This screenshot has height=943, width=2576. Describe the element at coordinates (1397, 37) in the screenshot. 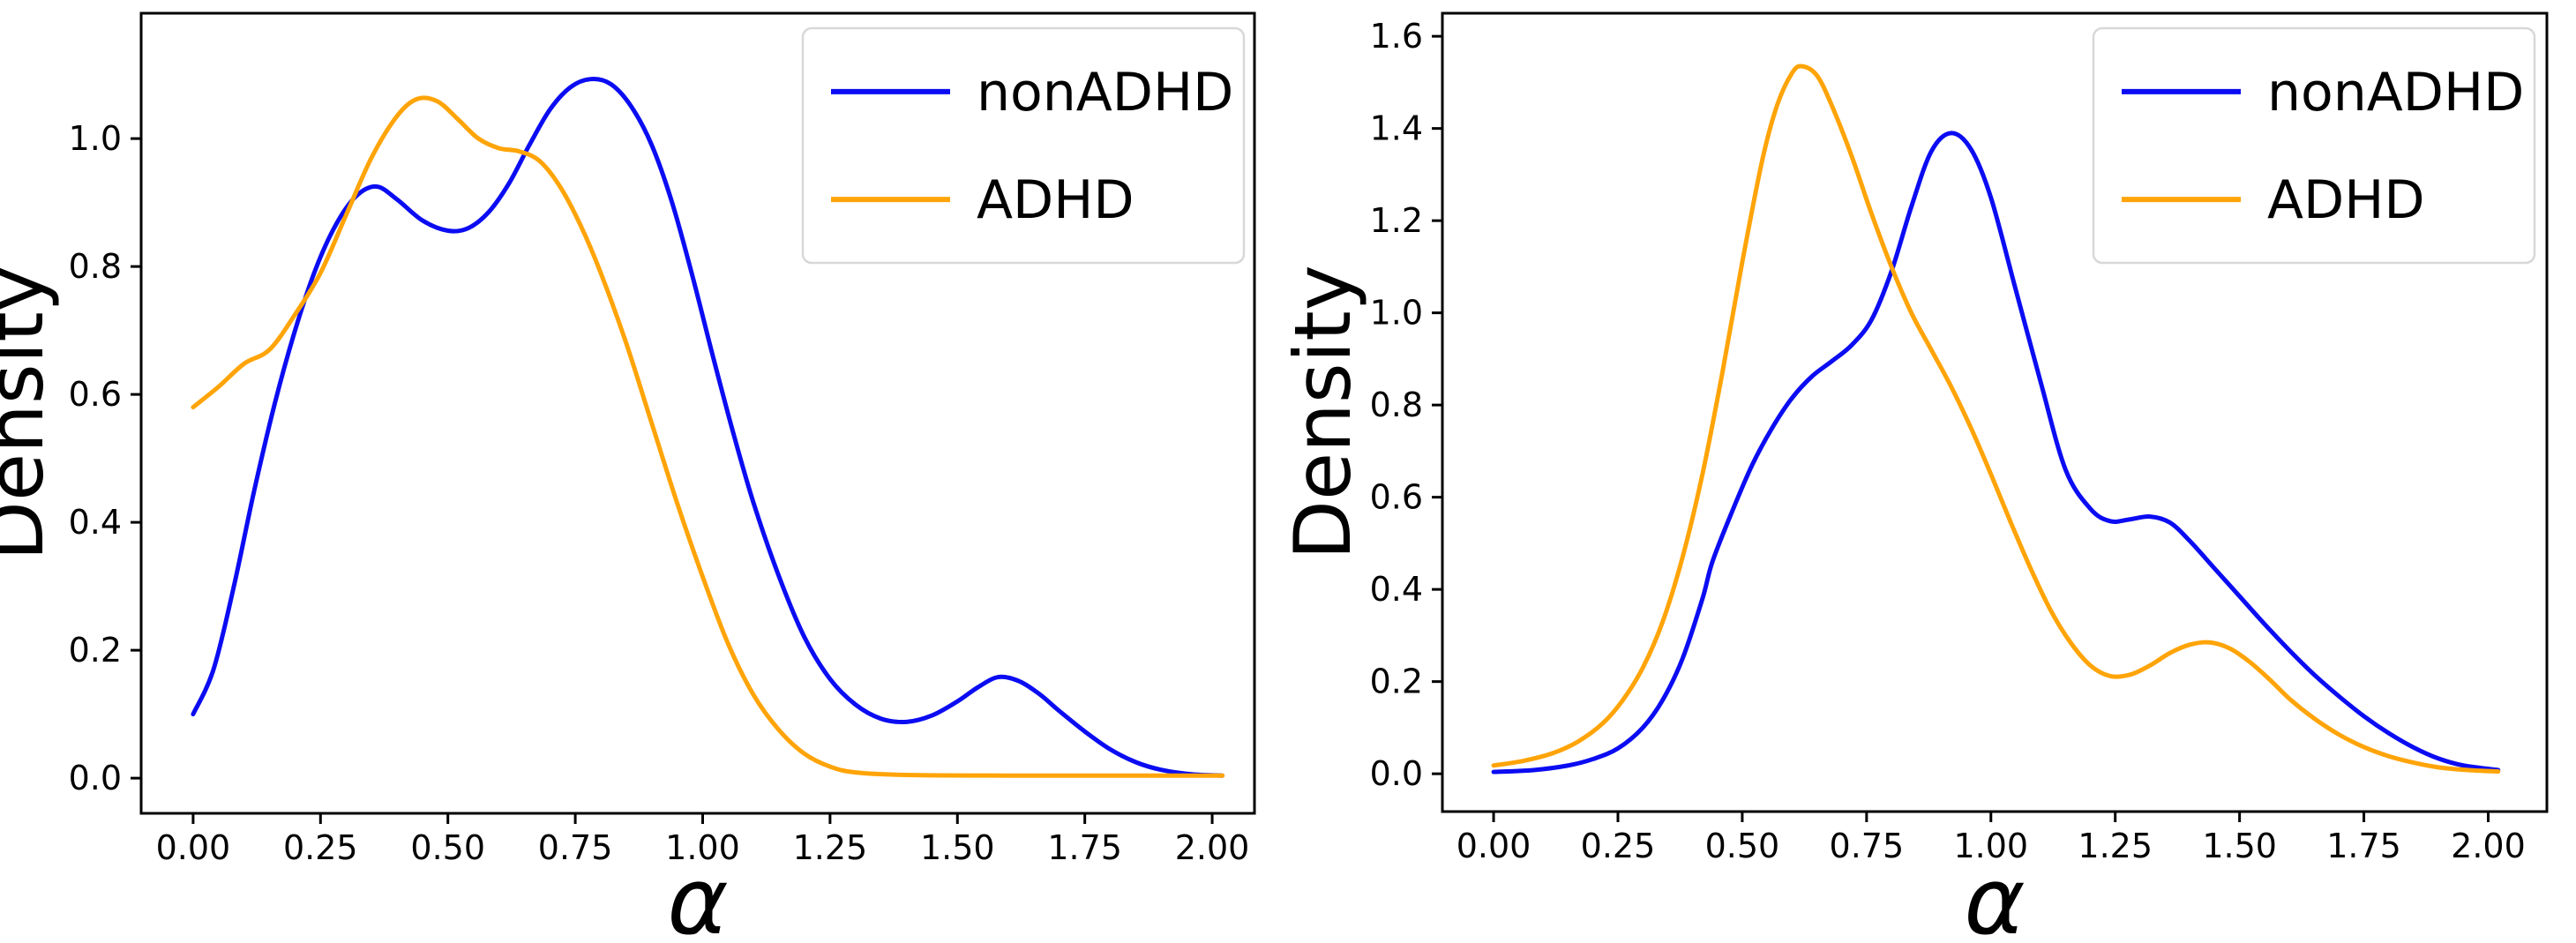

I see `y-tick-label: 1.6` at that location.